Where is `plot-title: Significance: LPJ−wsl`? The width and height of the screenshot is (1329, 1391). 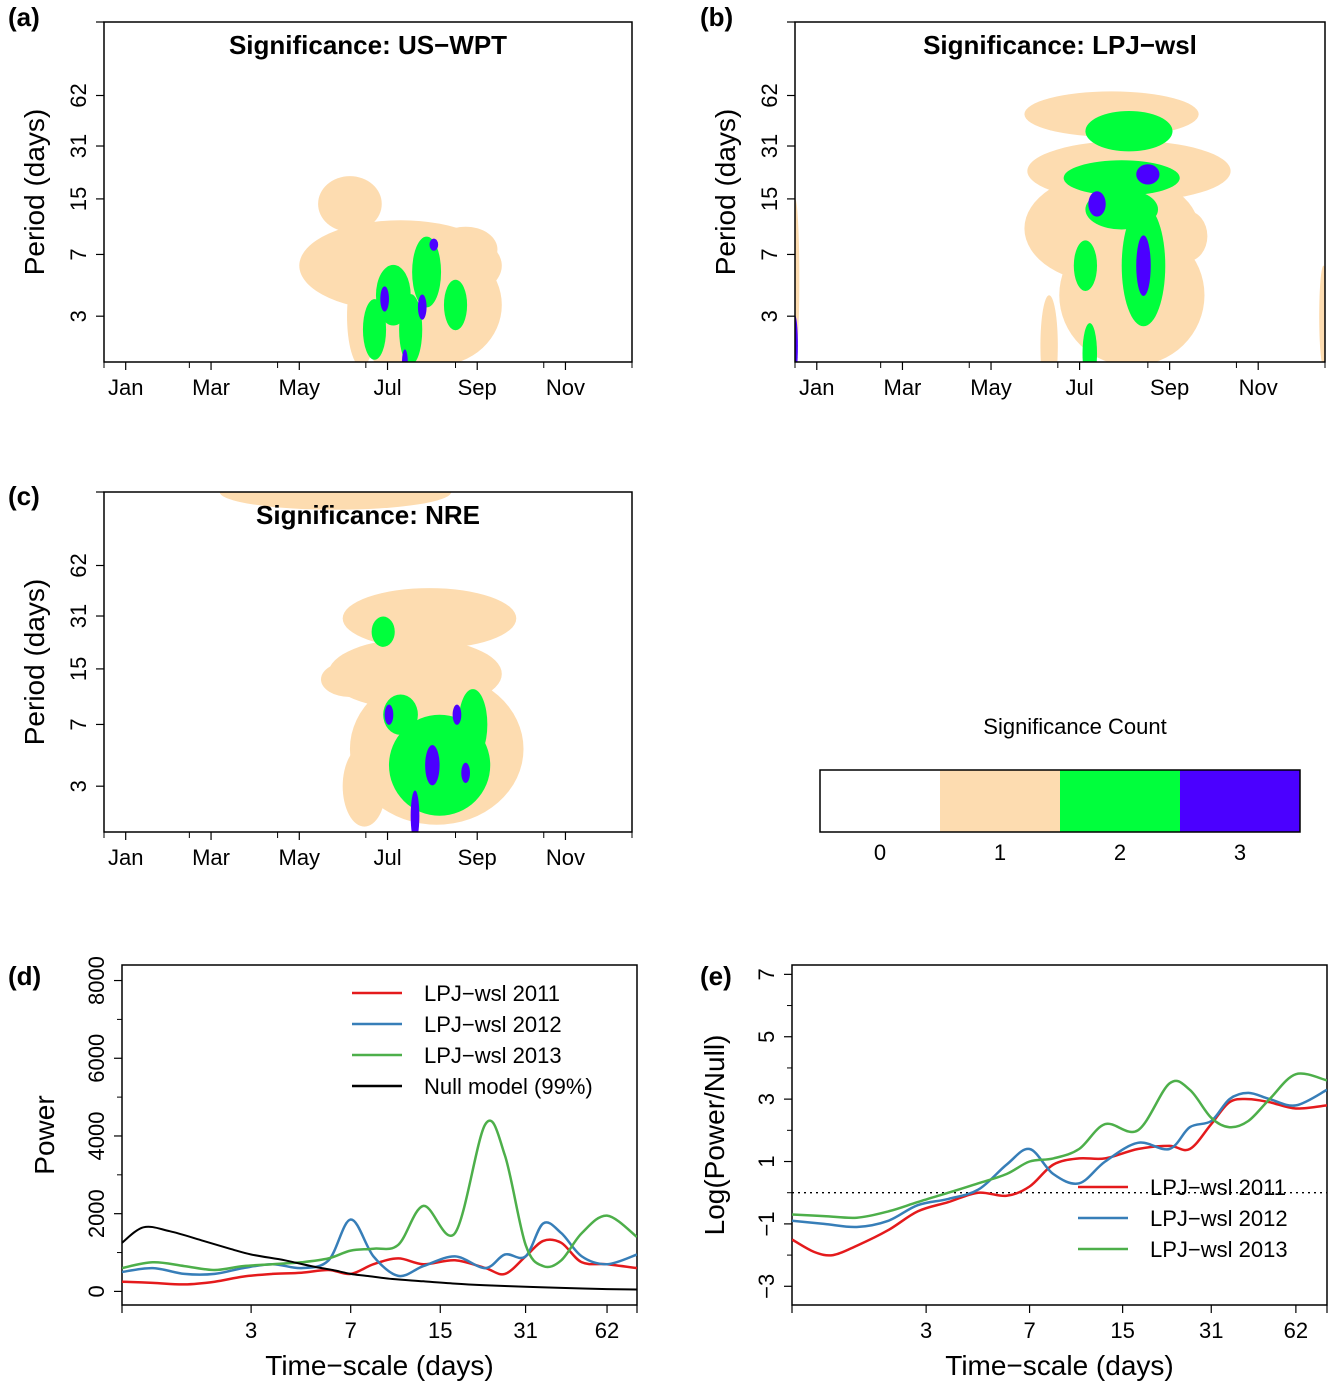 plot-title: Significance: LPJ−wsl is located at coordinates (1060, 45).